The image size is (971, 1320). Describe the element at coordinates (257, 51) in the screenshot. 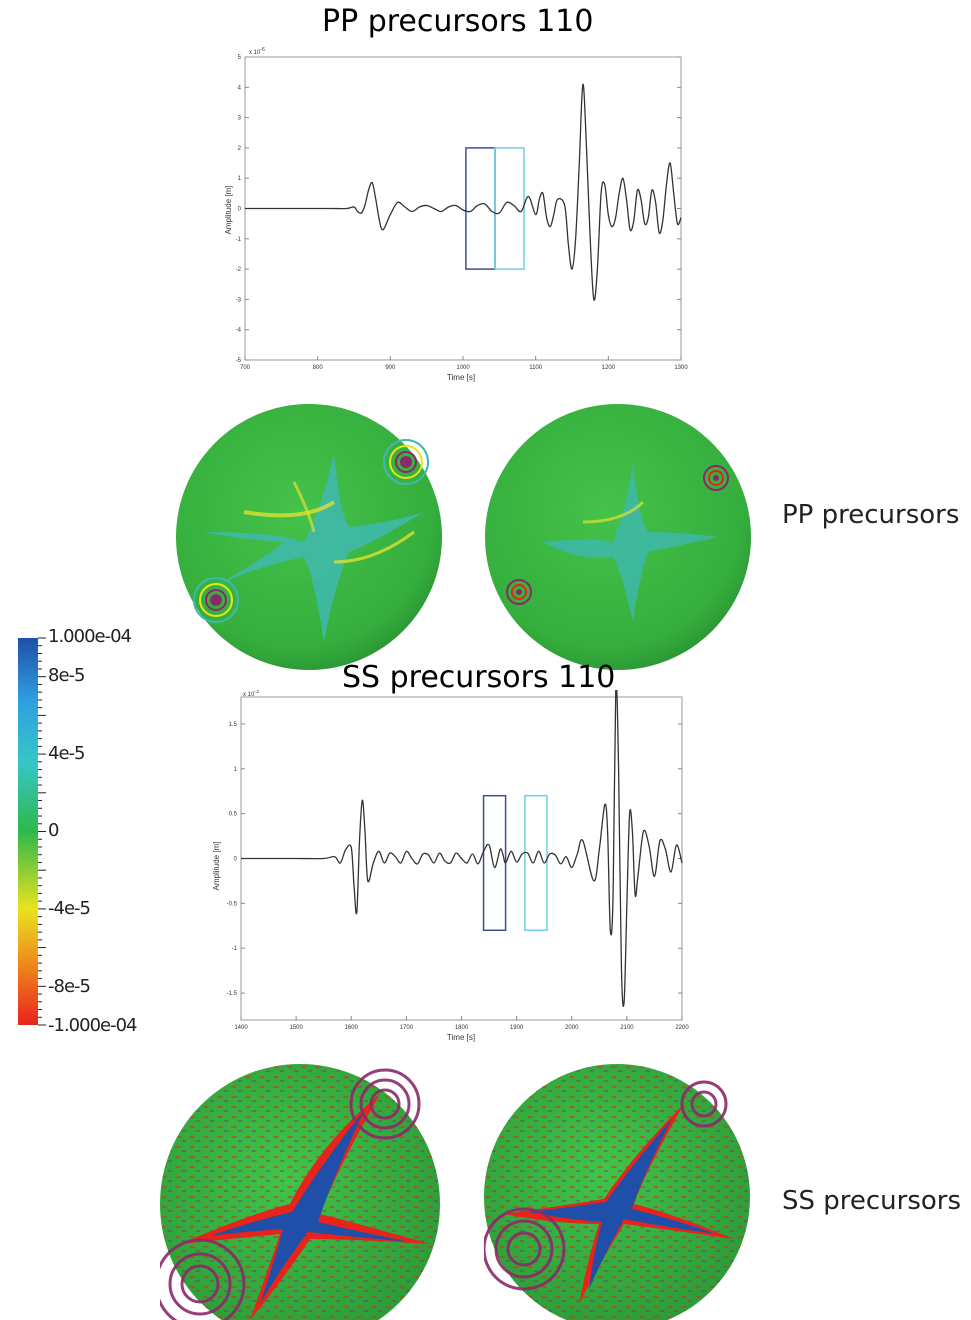

I see `pp-exponent-label: x 10-6` at that location.